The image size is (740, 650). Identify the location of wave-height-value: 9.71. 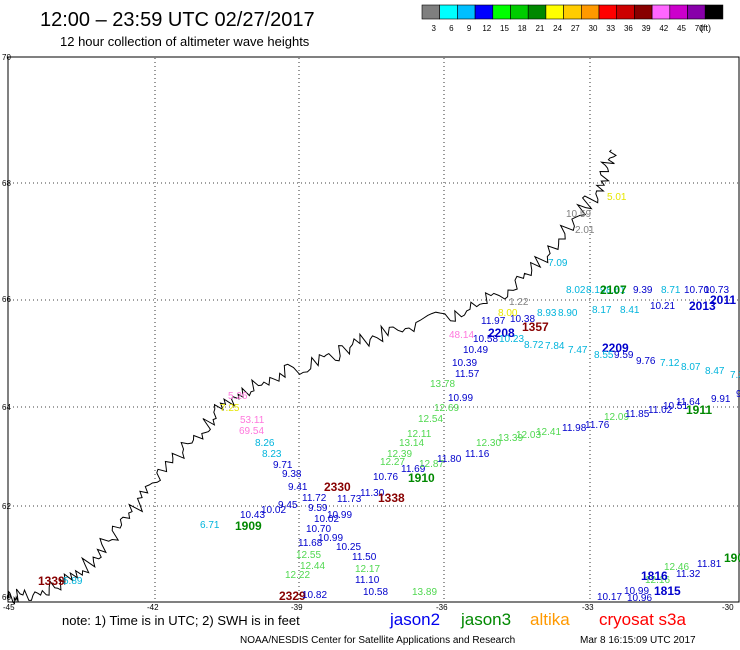
(283, 465).